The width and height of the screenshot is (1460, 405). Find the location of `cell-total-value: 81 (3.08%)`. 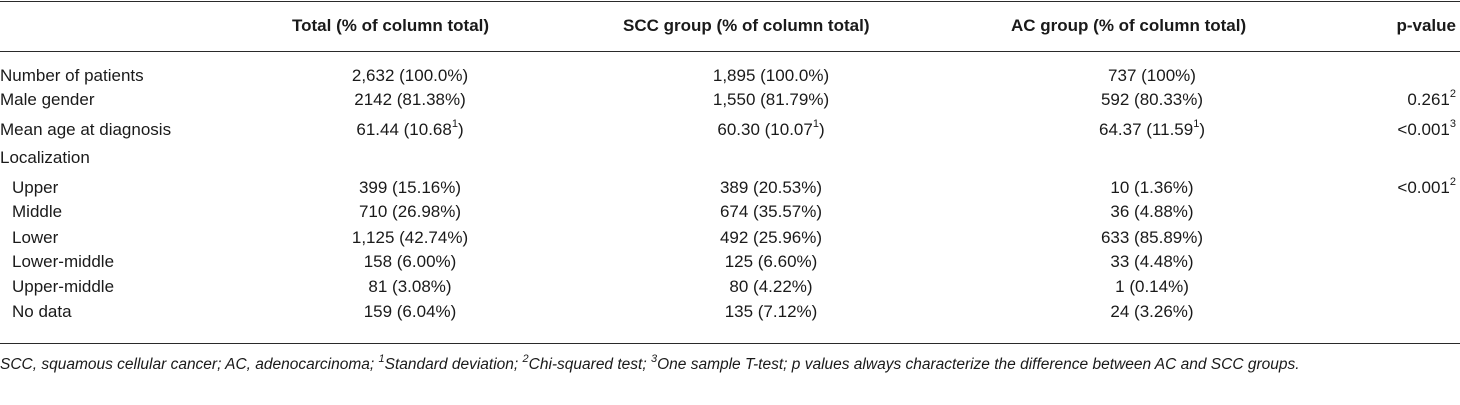

cell-total-value: 81 (3.08%) is located at coordinates (409, 287).